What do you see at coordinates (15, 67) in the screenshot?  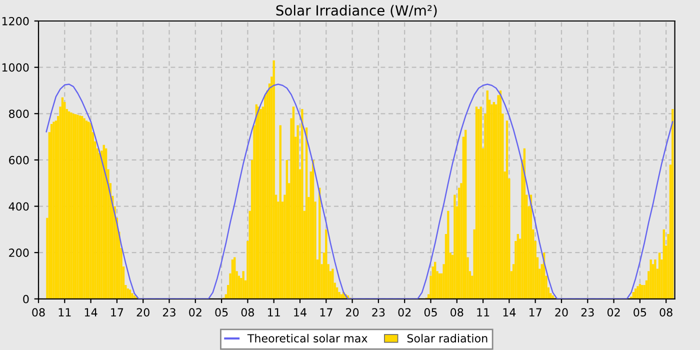 I see `y-tick-label: 1000` at bounding box center [15, 67].